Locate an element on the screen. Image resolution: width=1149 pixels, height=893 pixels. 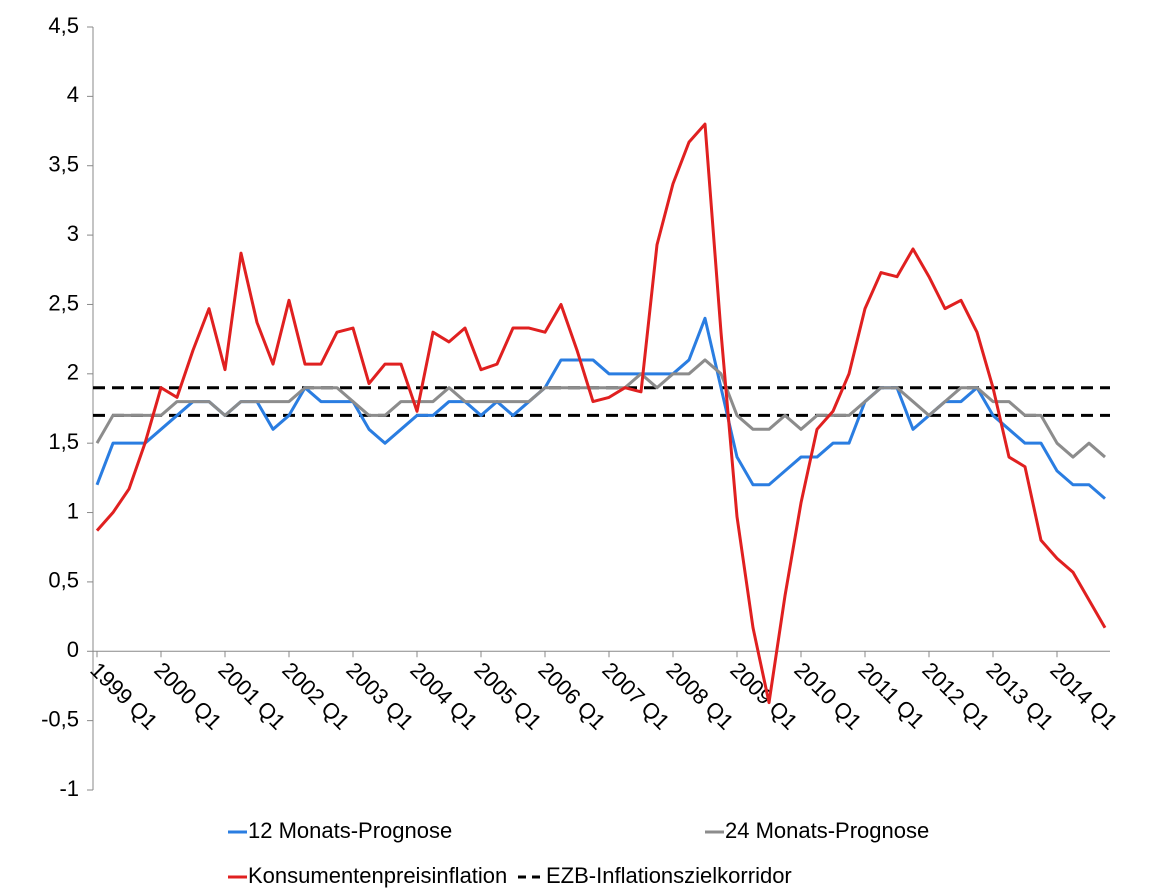
legend-label: EZB-Inflationszielkorridor is located at coordinates (669, 875).